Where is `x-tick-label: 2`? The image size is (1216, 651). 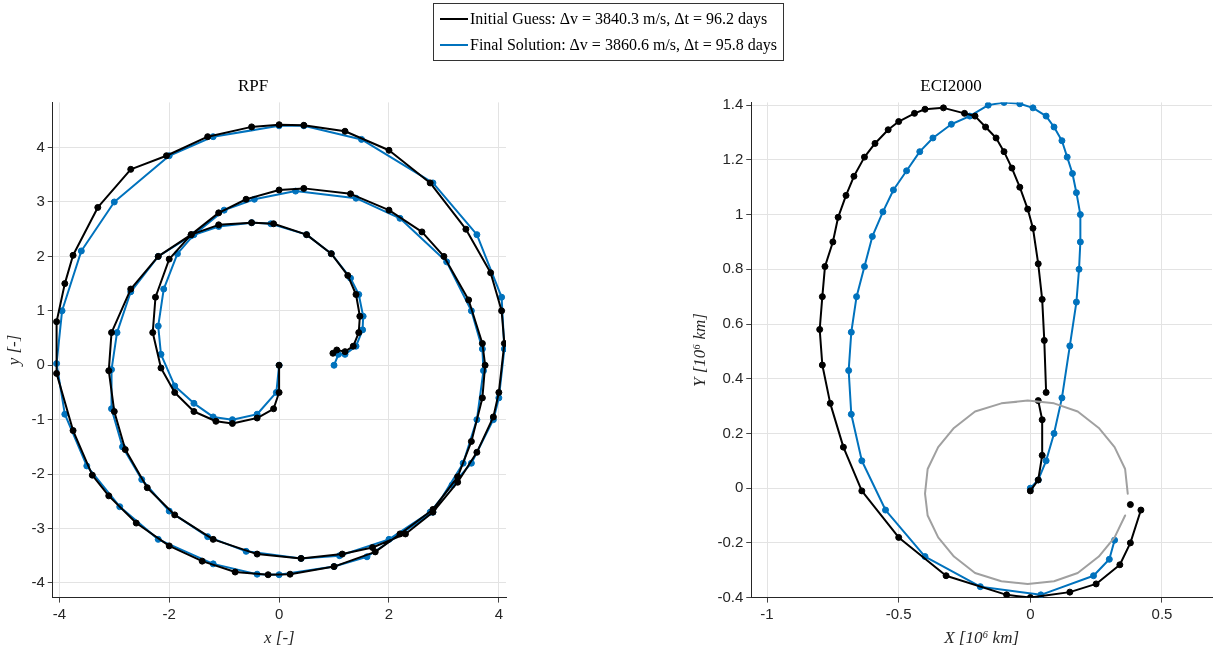
x-tick-label: 2 is located at coordinates (389, 613).